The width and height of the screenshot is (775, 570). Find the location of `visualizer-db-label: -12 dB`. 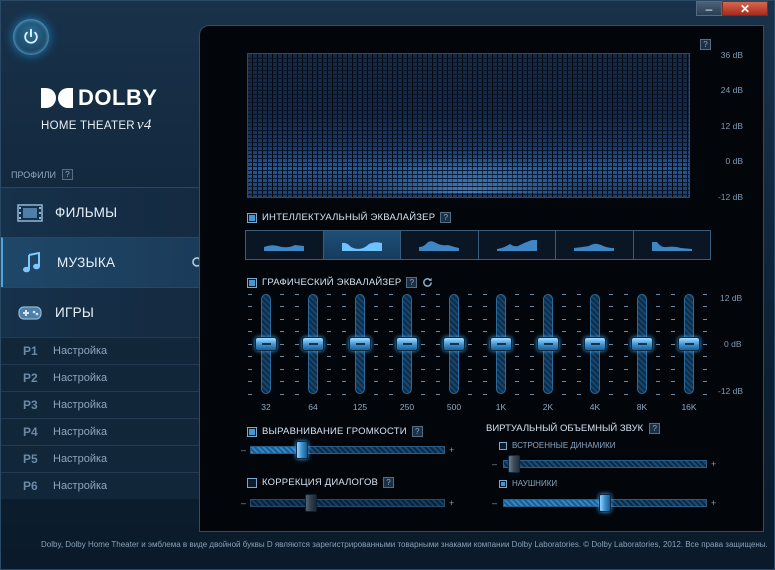

visualizer-db-label: -12 dB is located at coordinates (730, 197).